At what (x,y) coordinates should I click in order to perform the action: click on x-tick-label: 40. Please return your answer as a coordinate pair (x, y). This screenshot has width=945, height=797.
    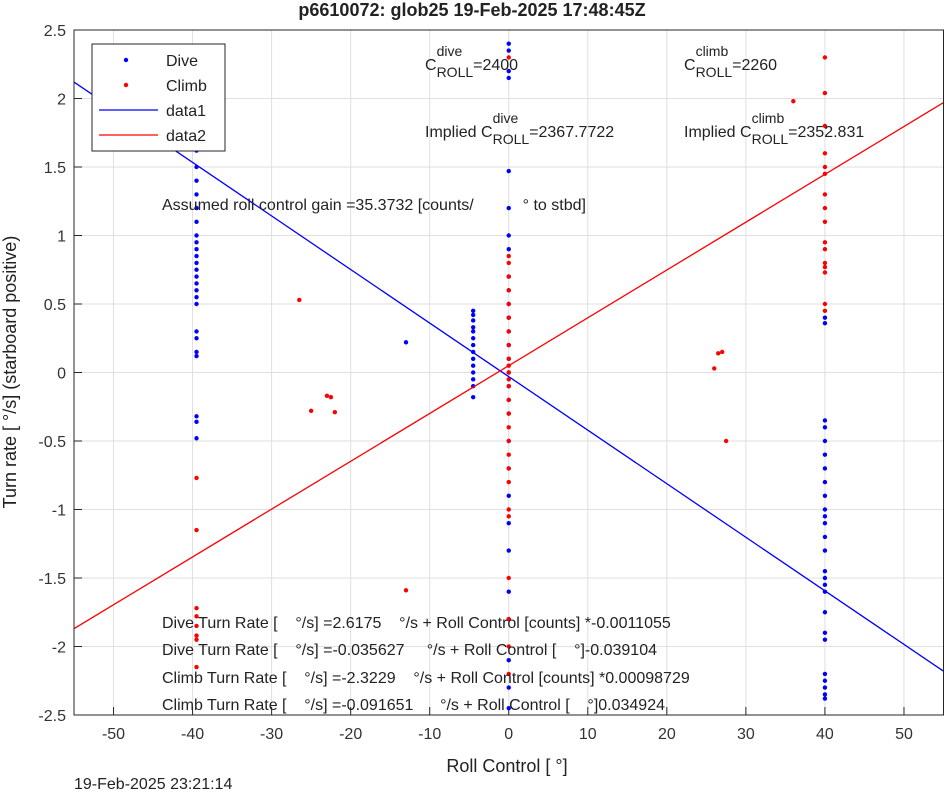
    Looking at the image, I should click on (825, 734).